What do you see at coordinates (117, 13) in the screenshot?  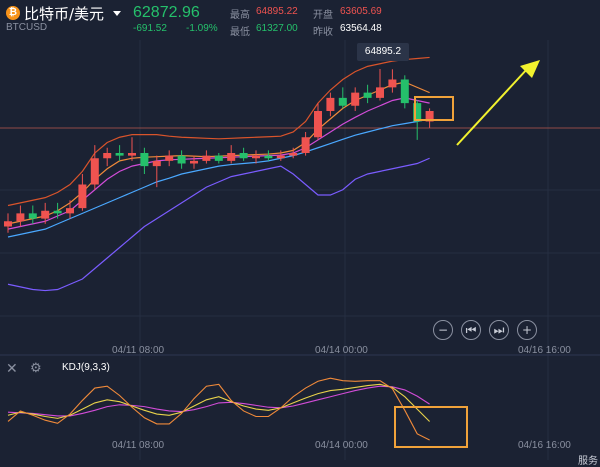 I see `chevron-down-icon` at bounding box center [117, 13].